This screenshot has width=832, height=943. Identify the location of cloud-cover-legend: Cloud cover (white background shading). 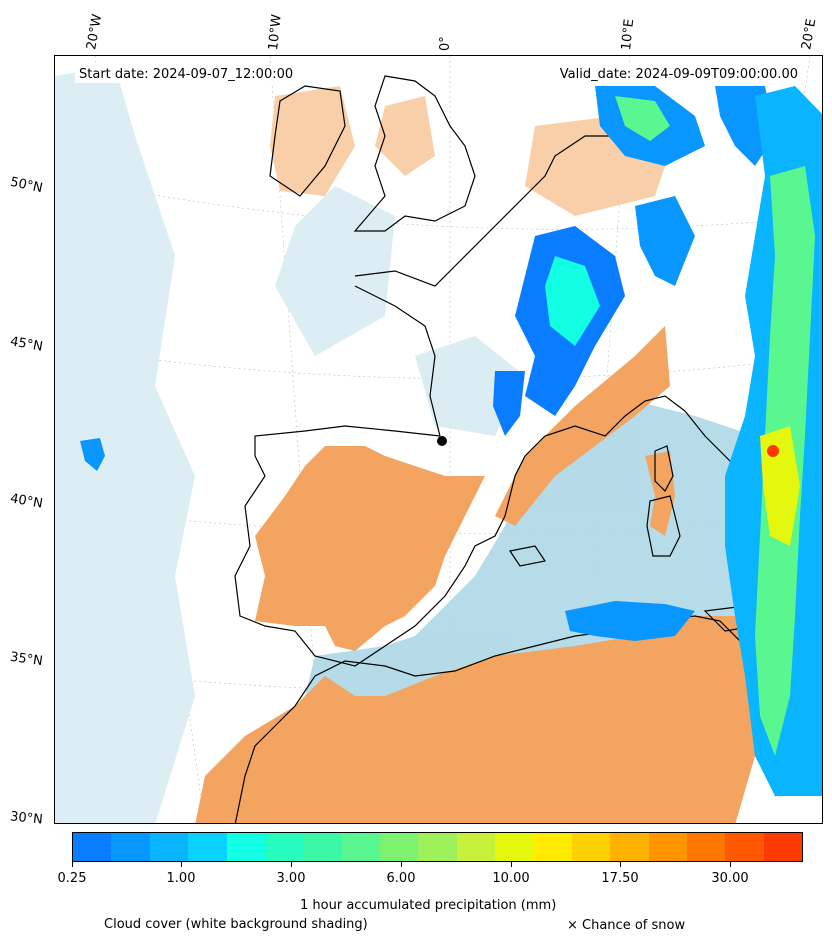
(236, 924).